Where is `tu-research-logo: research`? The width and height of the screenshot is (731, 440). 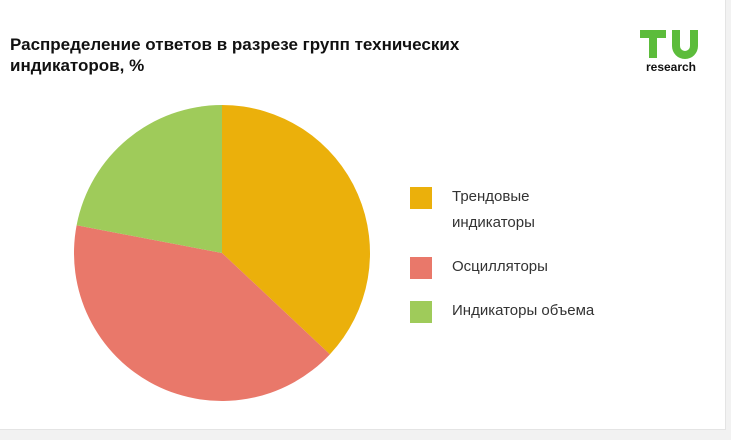 tu-research-logo: research is located at coordinates (671, 53).